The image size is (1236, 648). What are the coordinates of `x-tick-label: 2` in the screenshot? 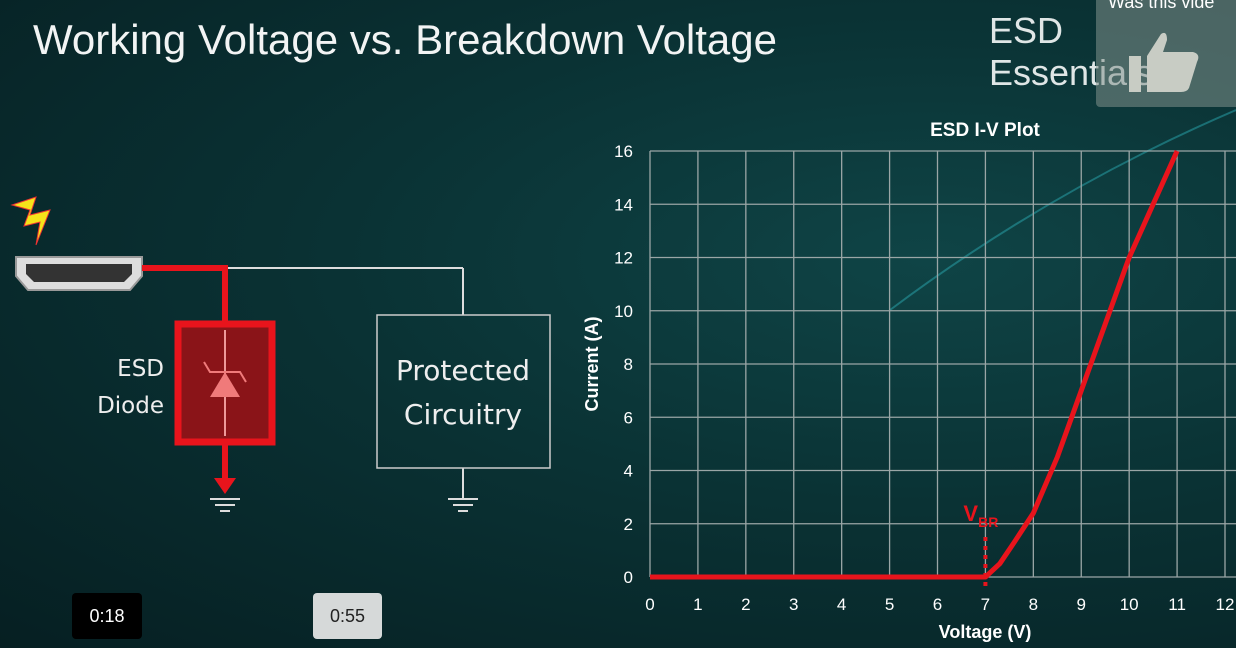 It's located at (745, 604).